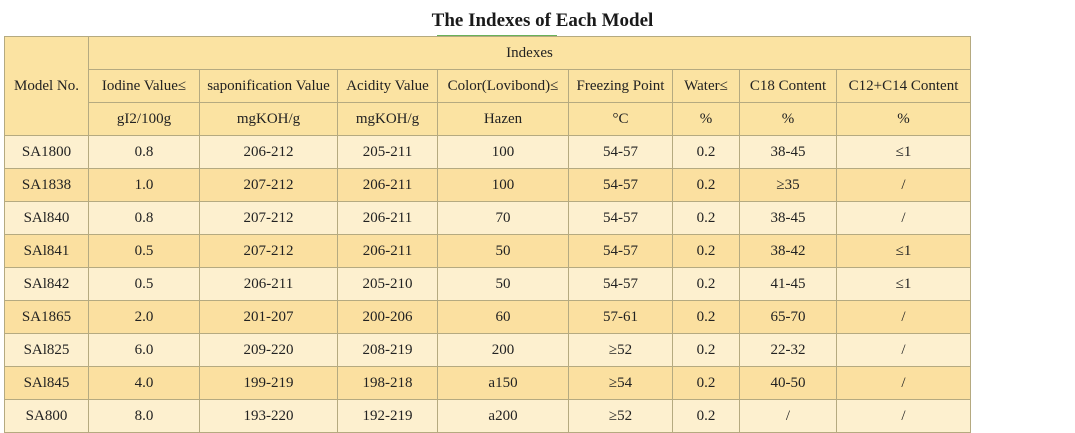 This screenshot has width=1075, height=433. Describe the element at coordinates (144, 185) in the screenshot. I see `table-cell: 1.0` at that location.